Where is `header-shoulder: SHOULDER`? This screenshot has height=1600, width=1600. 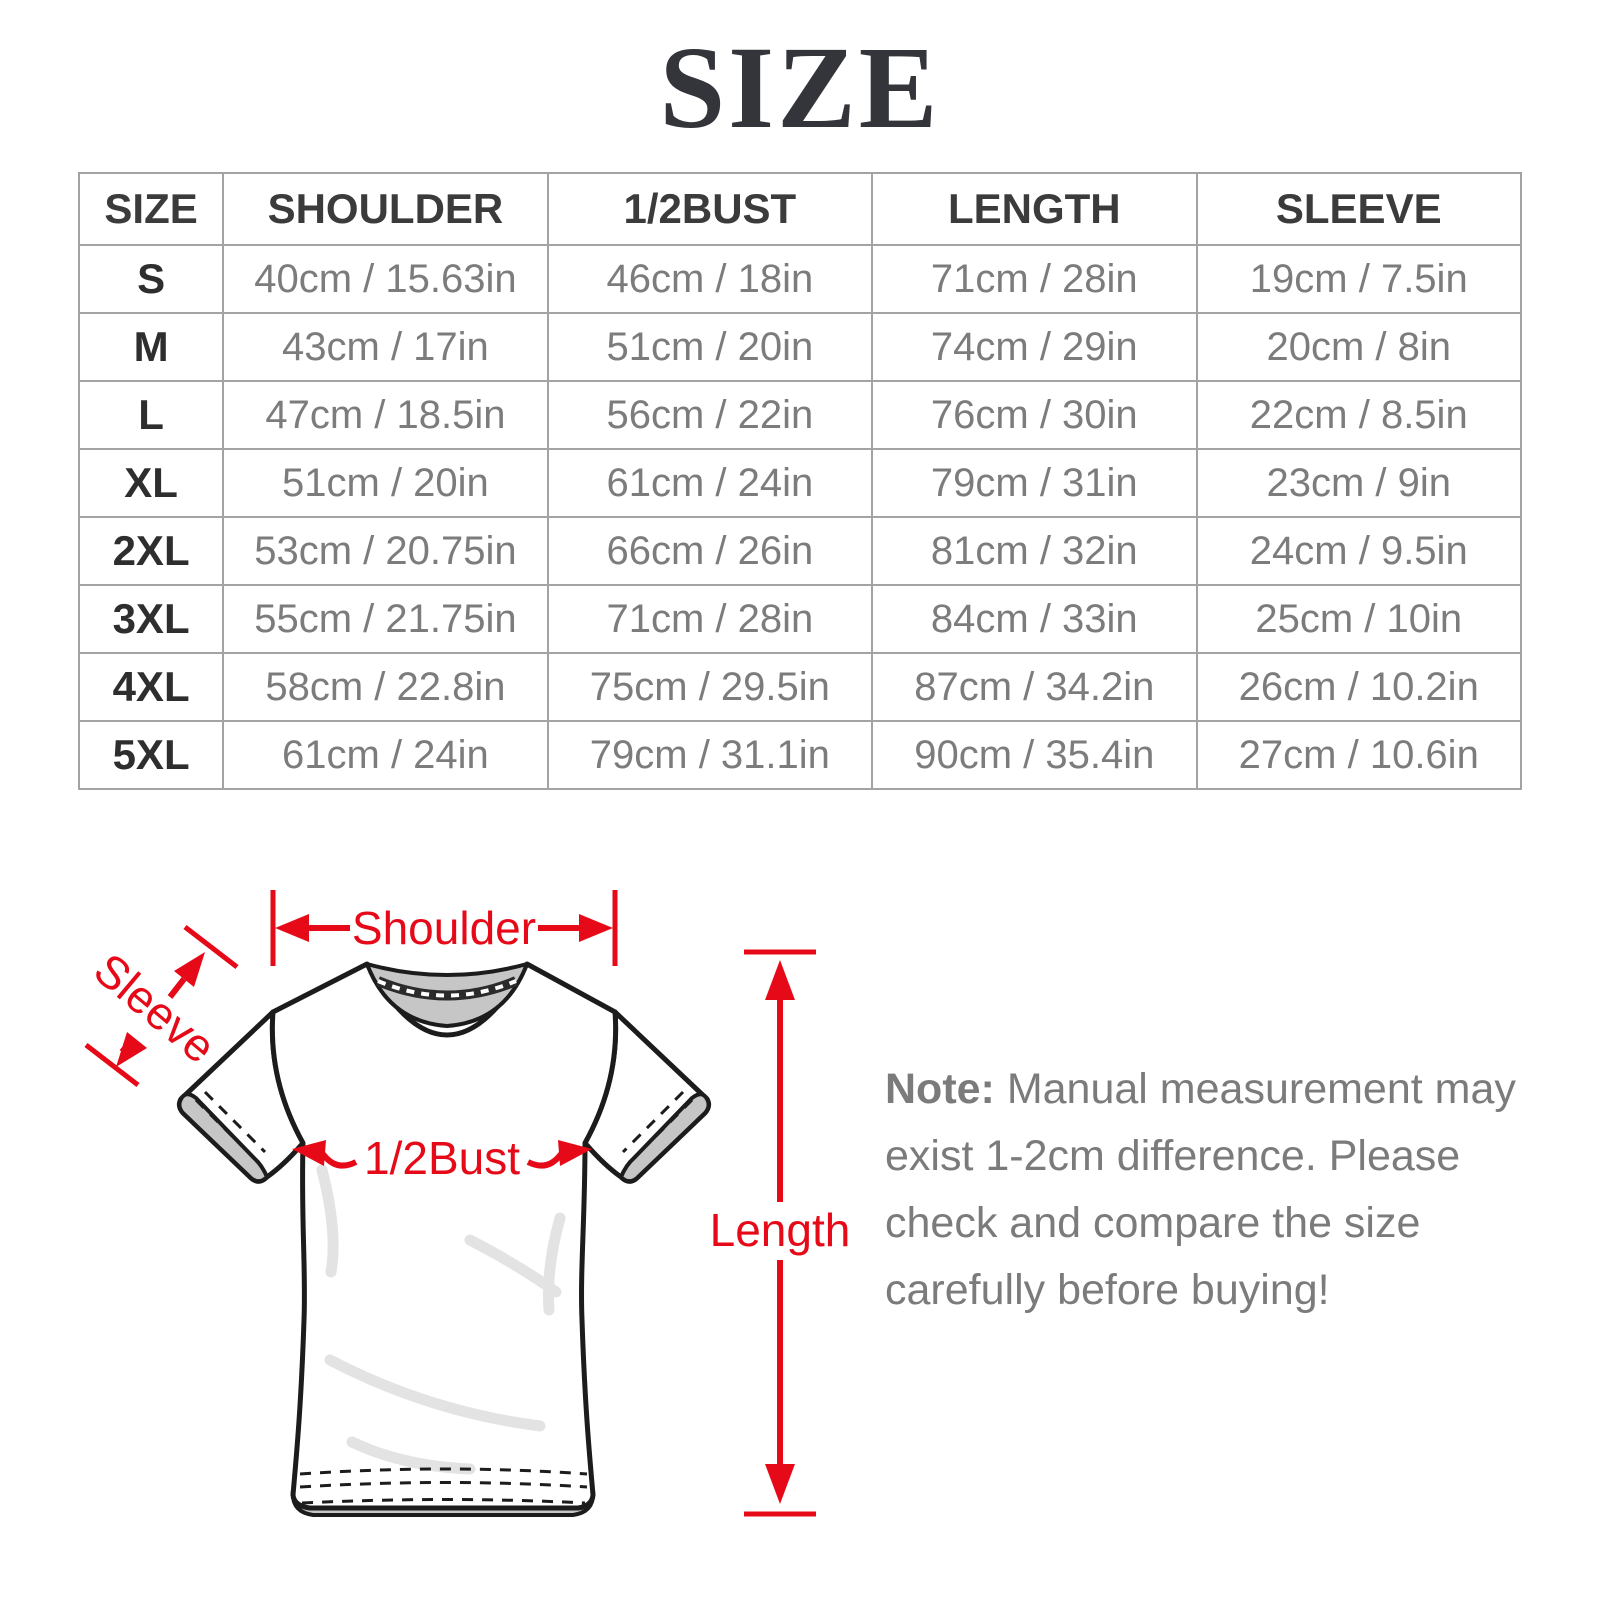
header-shoulder: SHOULDER is located at coordinates (385, 209).